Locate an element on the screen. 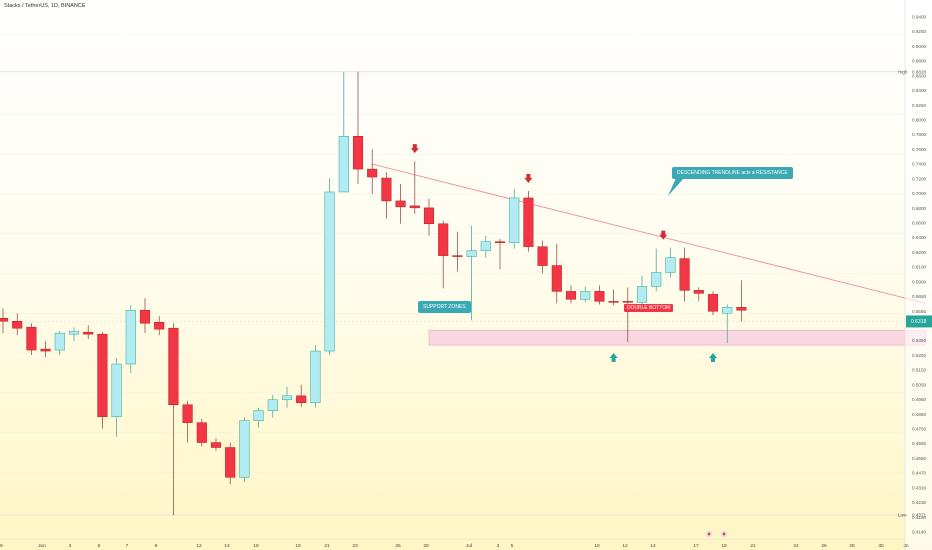 The height and width of the screenshot is (550, 932). price-tick-label: 0.8800 is located at coordinates (919, 61).